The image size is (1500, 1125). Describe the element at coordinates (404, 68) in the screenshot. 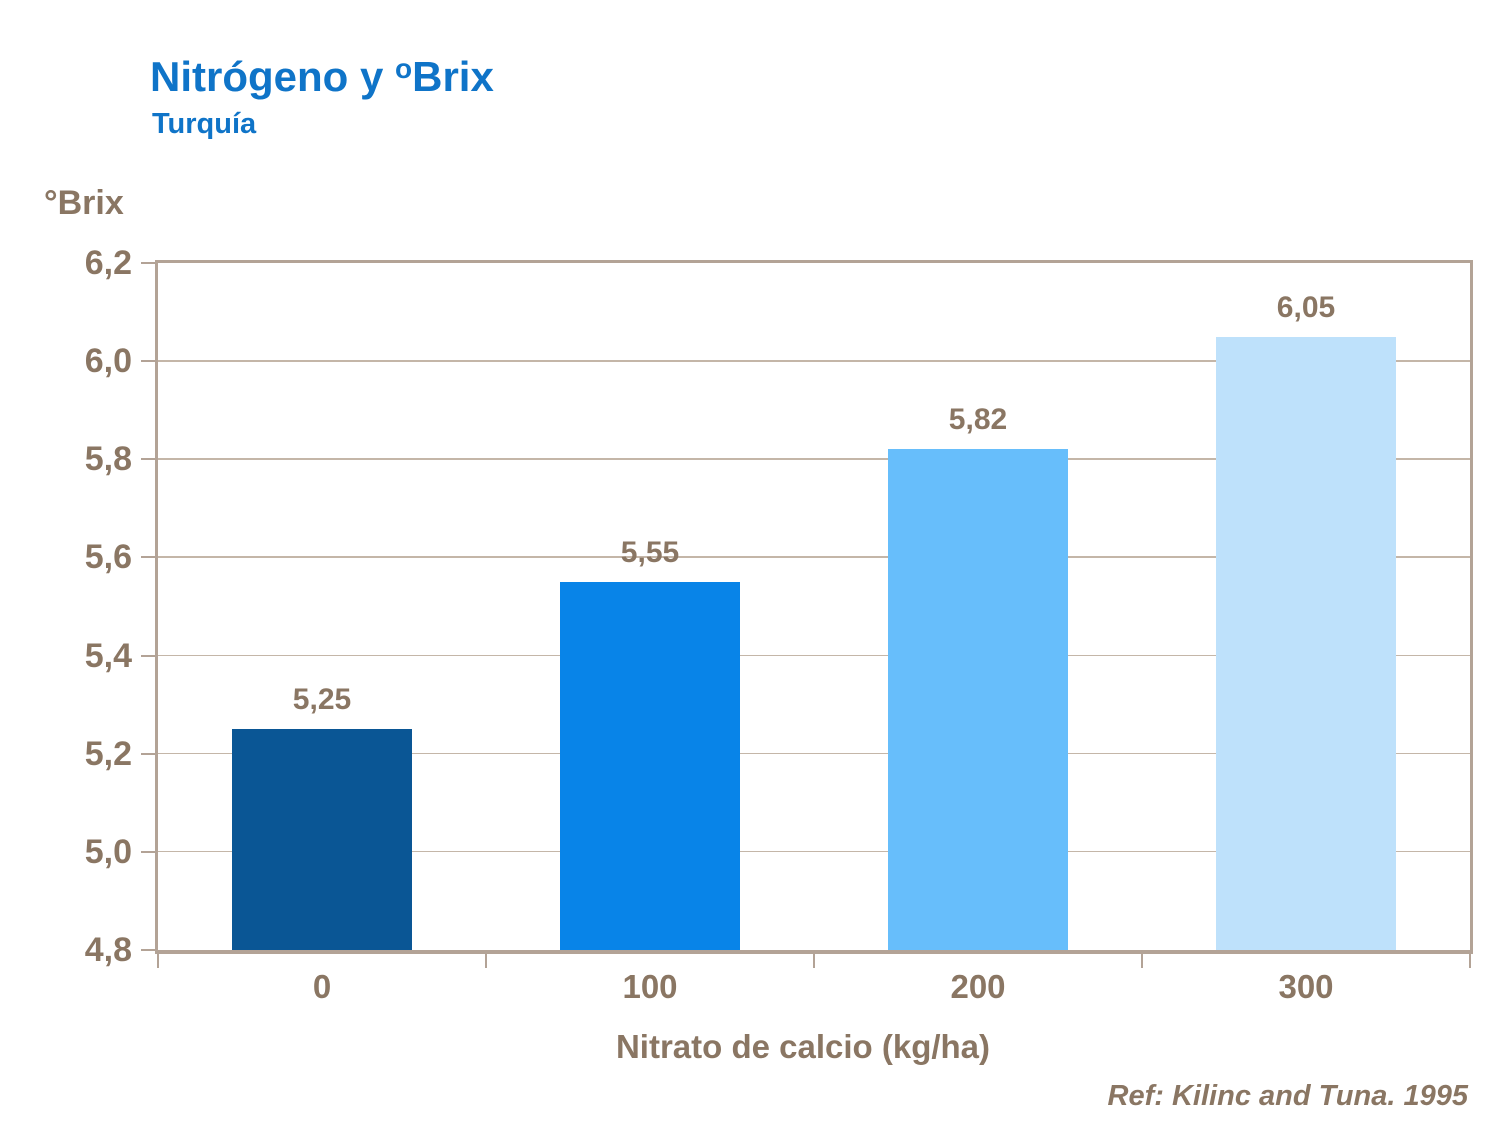

I see `chart-title-superscript-o: o` at that location.